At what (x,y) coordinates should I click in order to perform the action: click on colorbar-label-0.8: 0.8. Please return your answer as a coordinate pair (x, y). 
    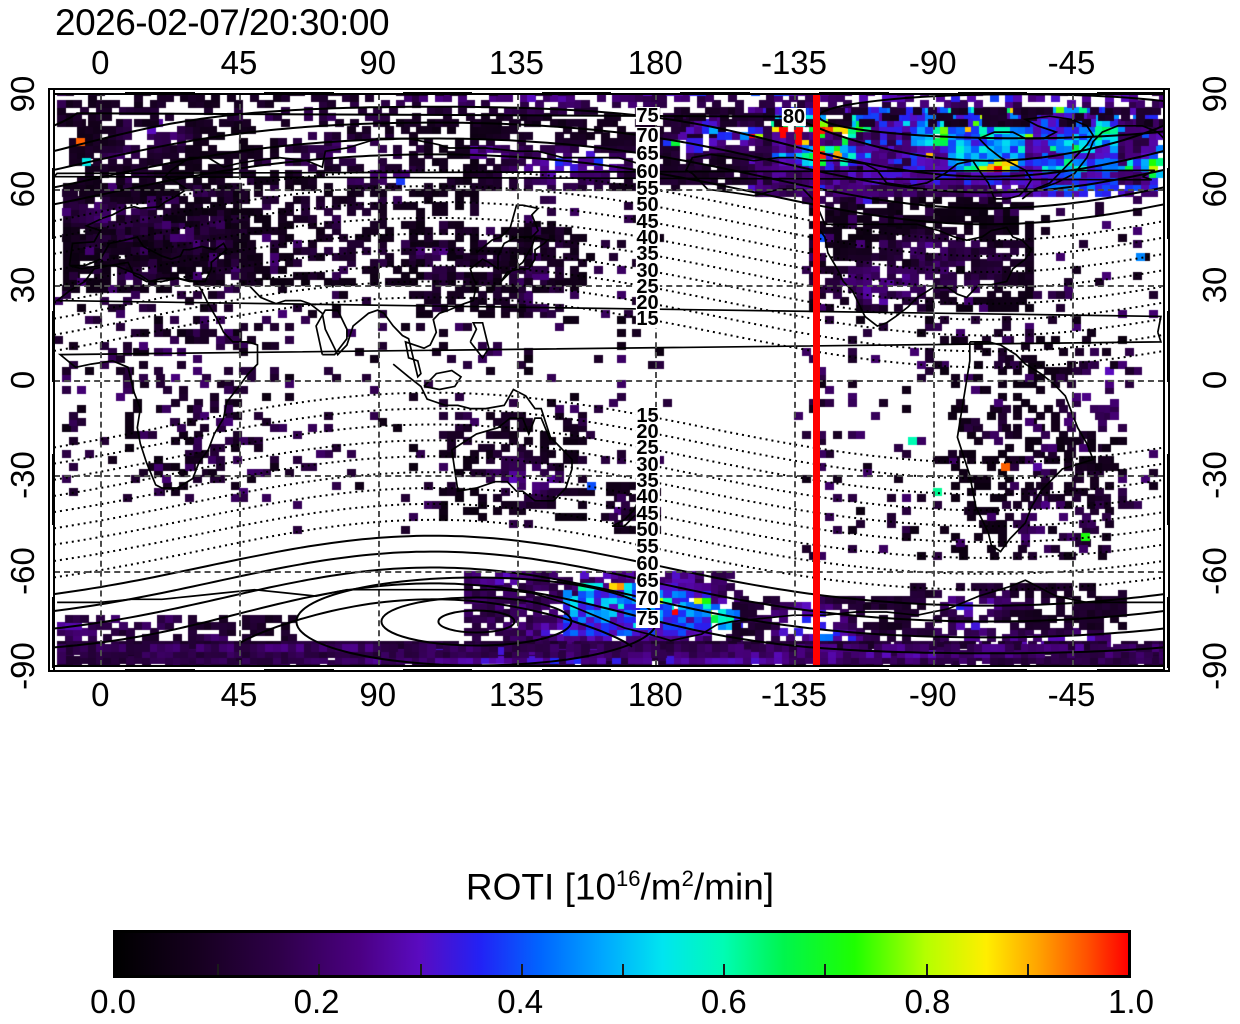
    Looking at the image, I should click on (927, 1001).